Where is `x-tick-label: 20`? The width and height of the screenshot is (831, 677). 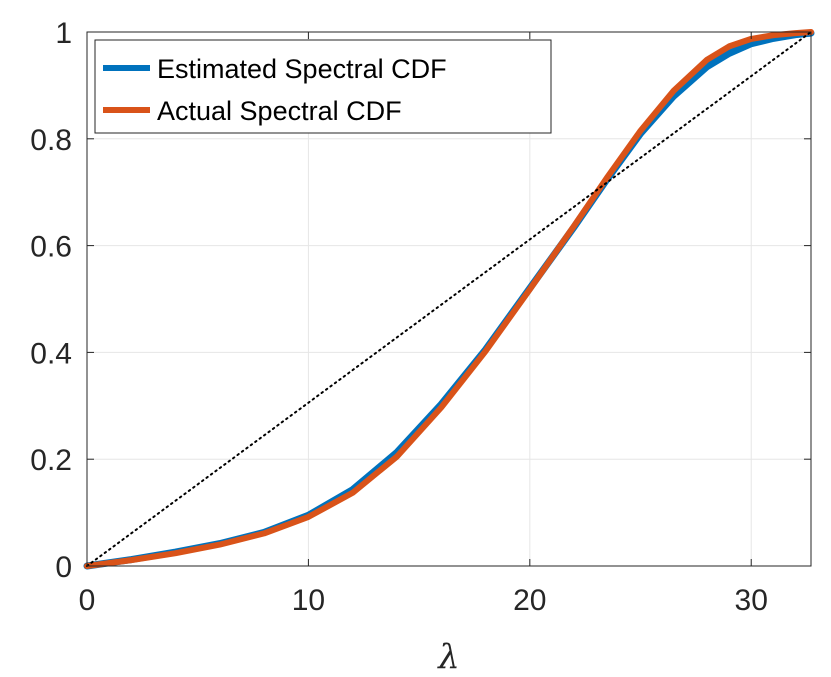
x-tick-label: 20 is located at coordinates (529, 600).